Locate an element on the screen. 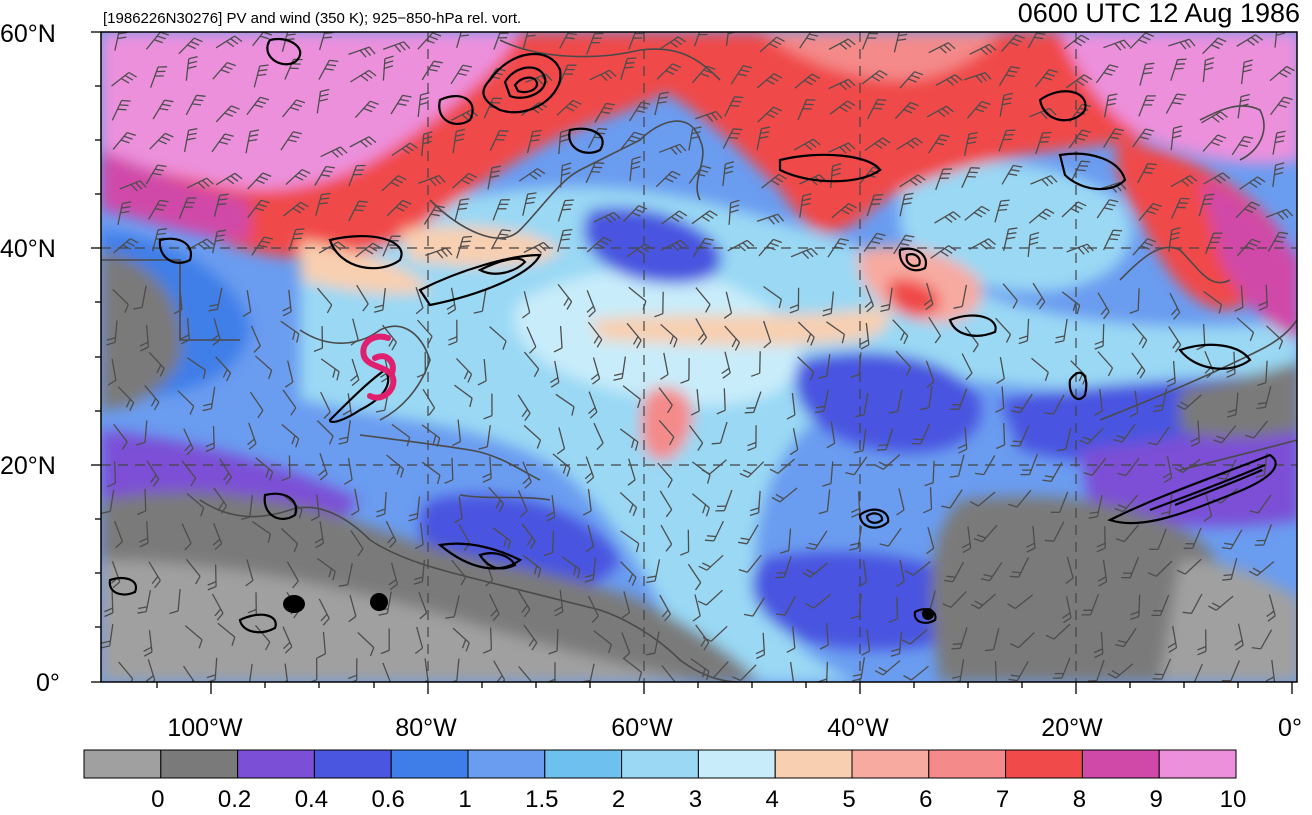 The height and width of the screenshot is (815, 1312). colorbar-label: 2 is located at coordinates (618, 800).